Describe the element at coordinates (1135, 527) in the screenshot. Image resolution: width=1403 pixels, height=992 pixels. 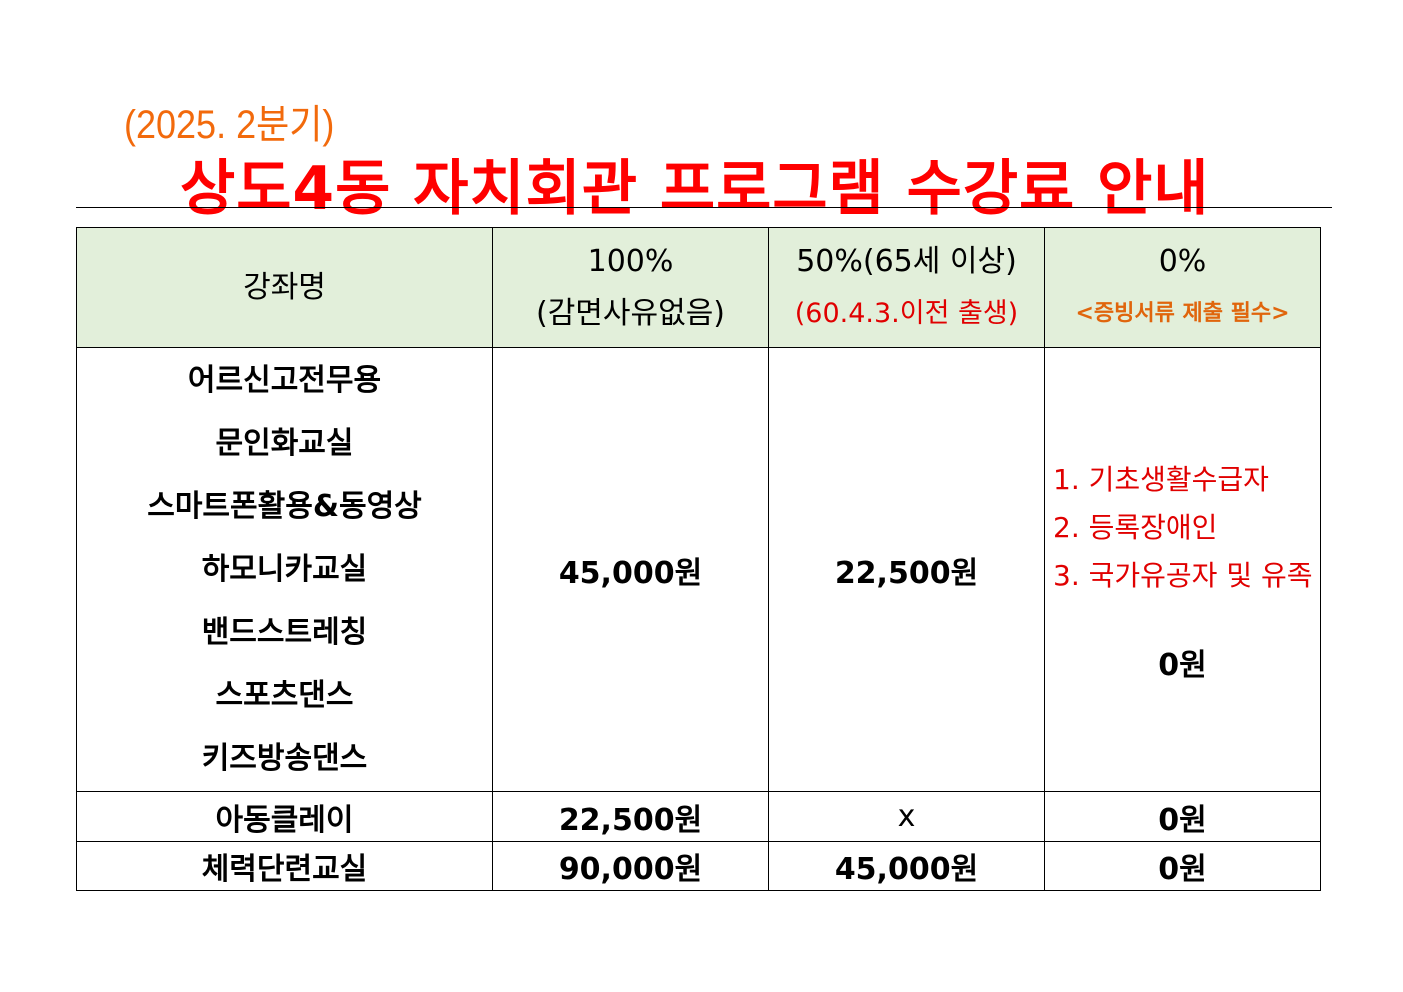
I see `condition-item: 2. 등록장애인` at that location.